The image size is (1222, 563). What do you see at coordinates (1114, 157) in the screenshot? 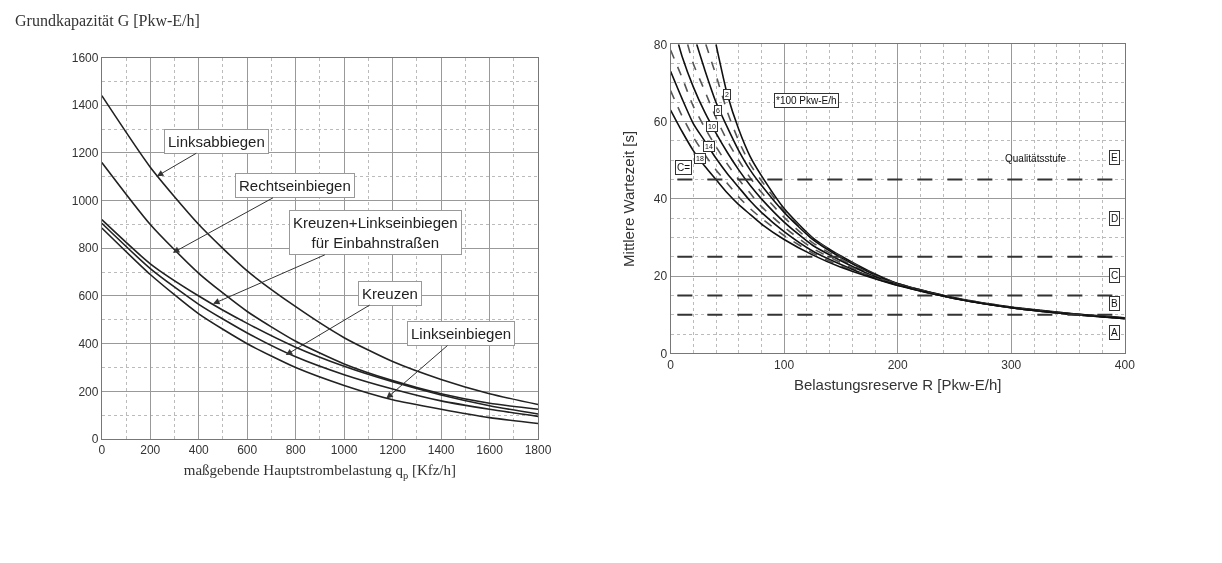
I see `annotation: E` at bounding box center [1114, 157].